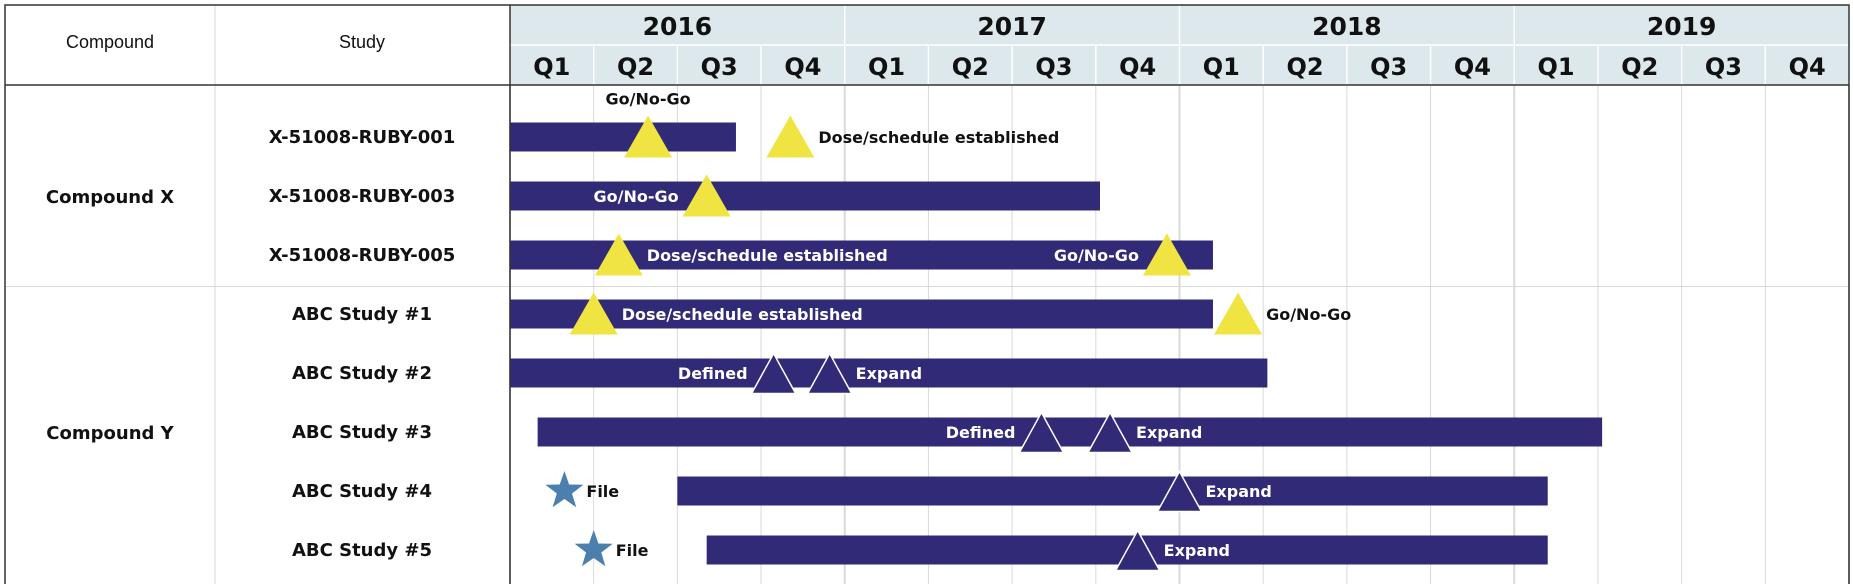 The image size is (1853, 584). What do you see at coordinates (362, 255) in the screenshot?
I see `study-label: X-51008-RUBY-005` at bounding box center [362, 255].